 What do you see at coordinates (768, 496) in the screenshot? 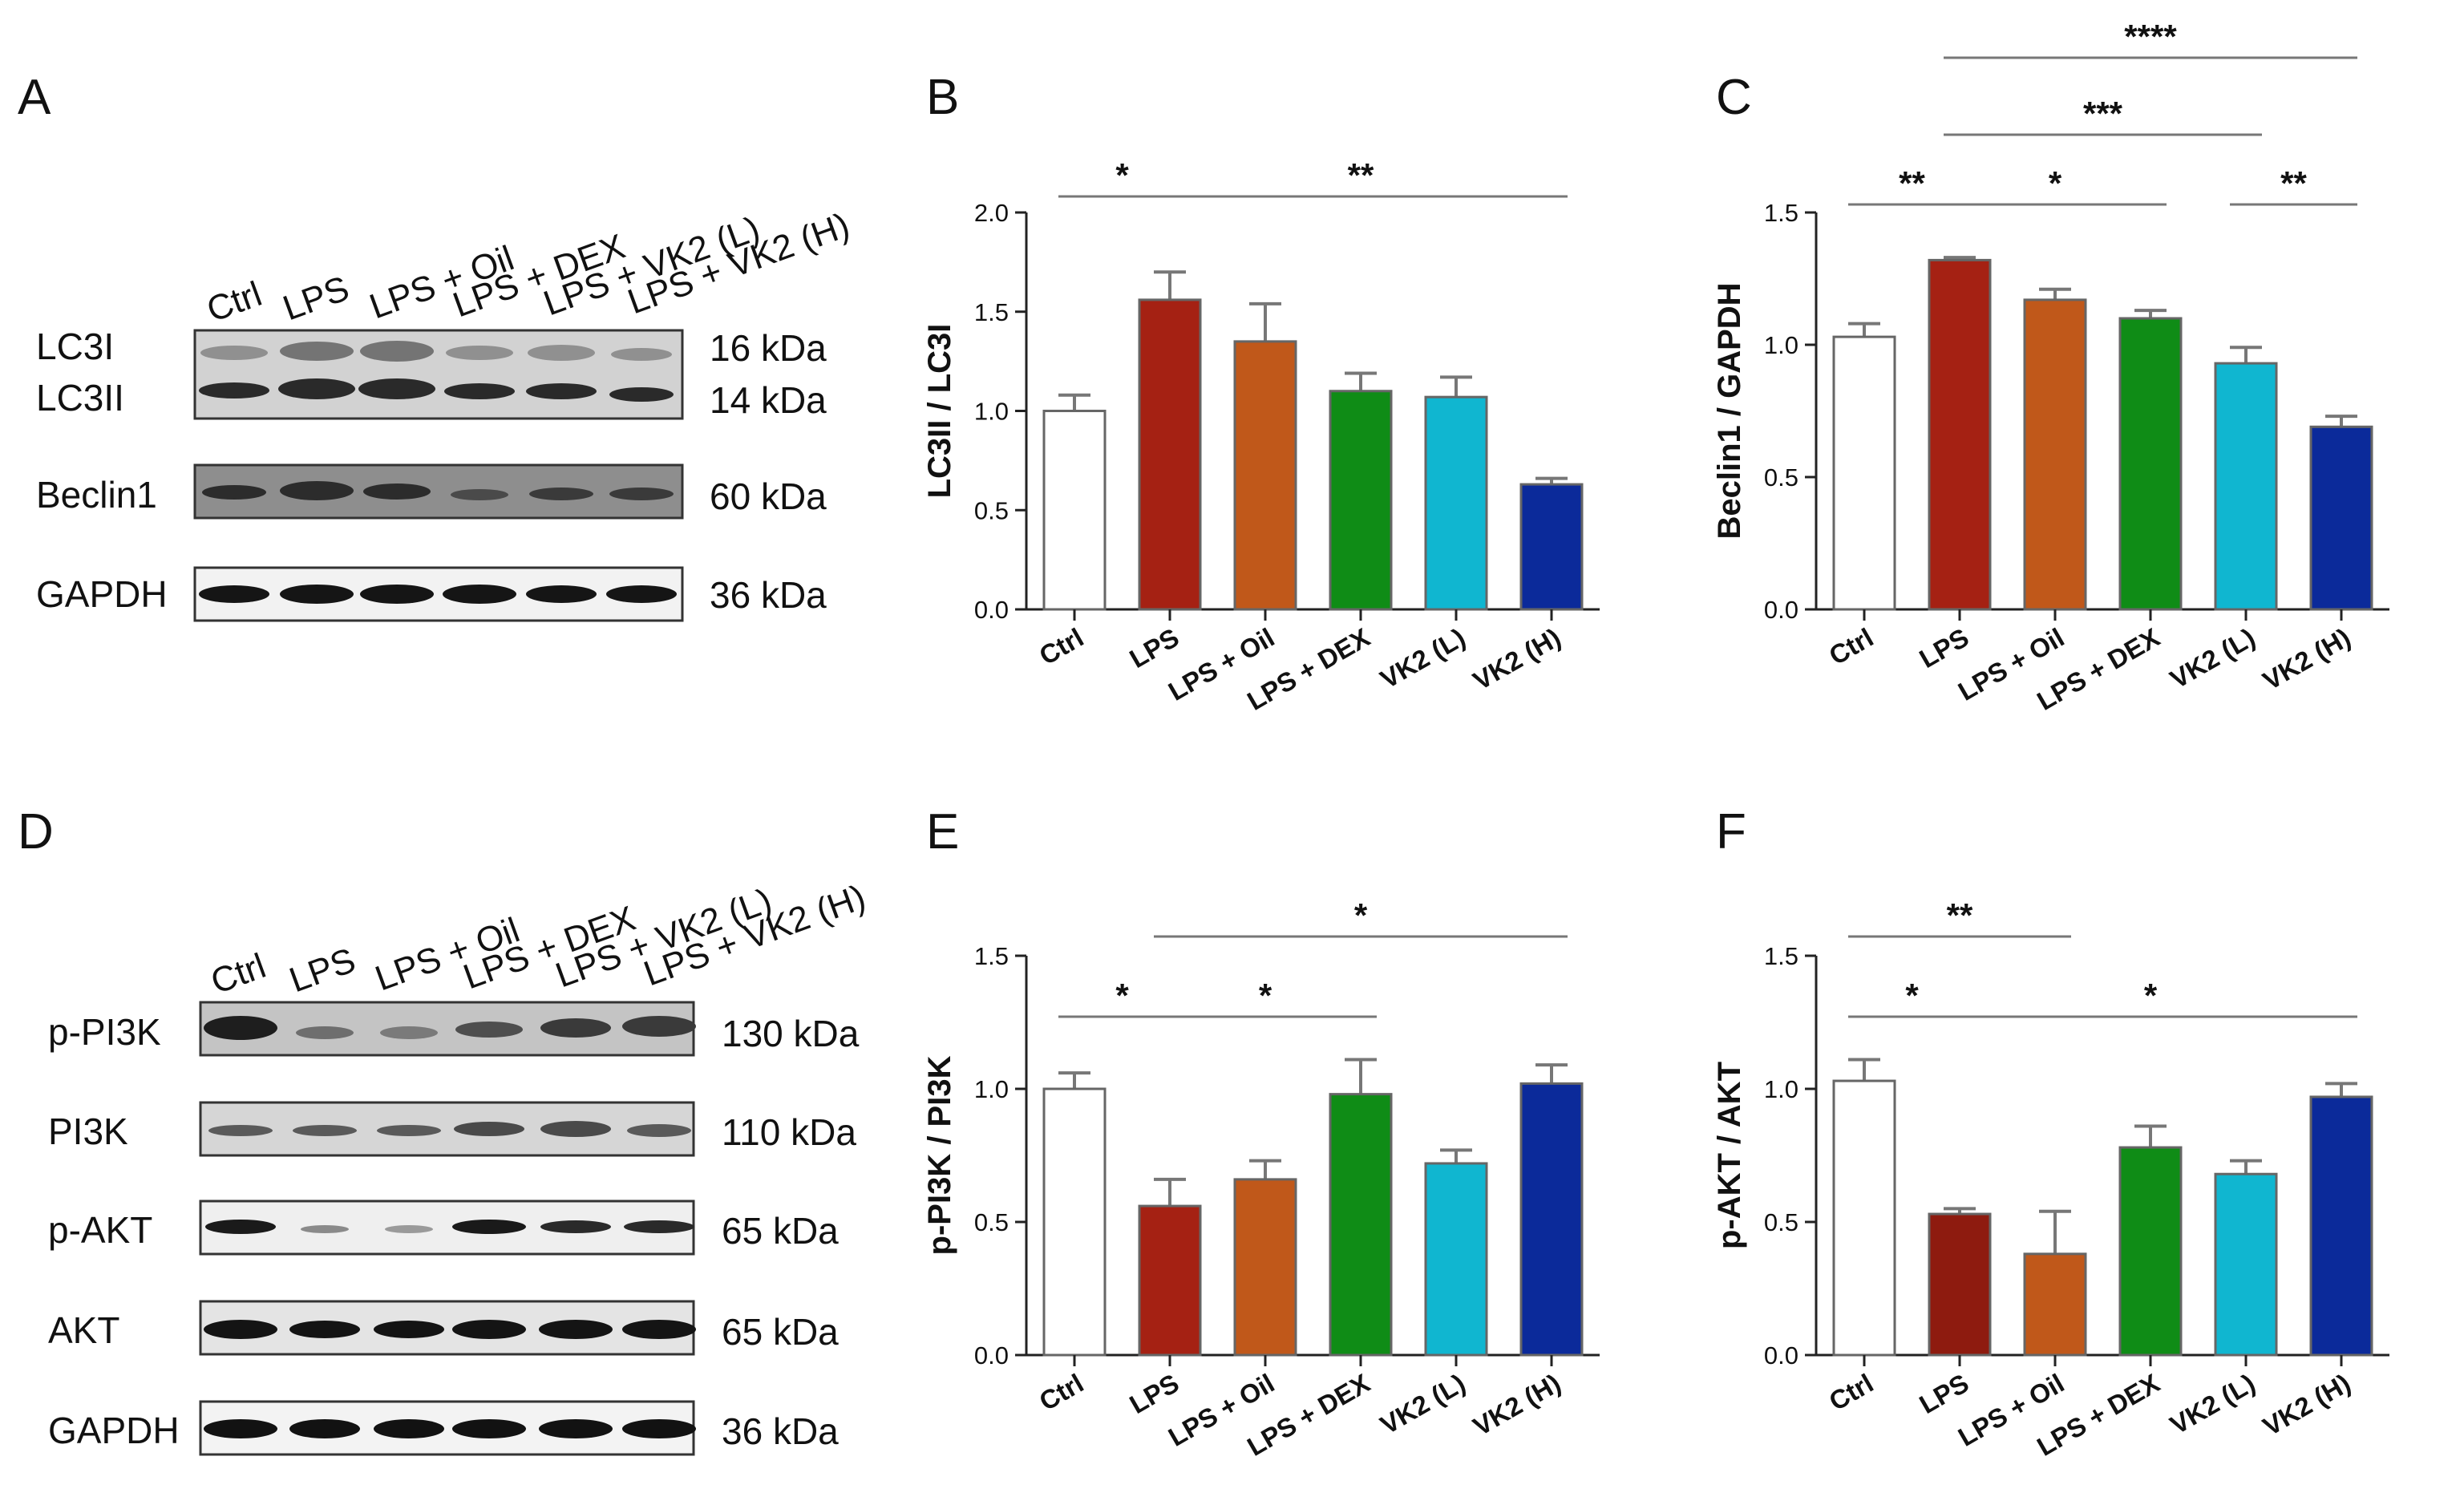
I see `kda-label: 60 kDa` at bounding box center [768, 496].